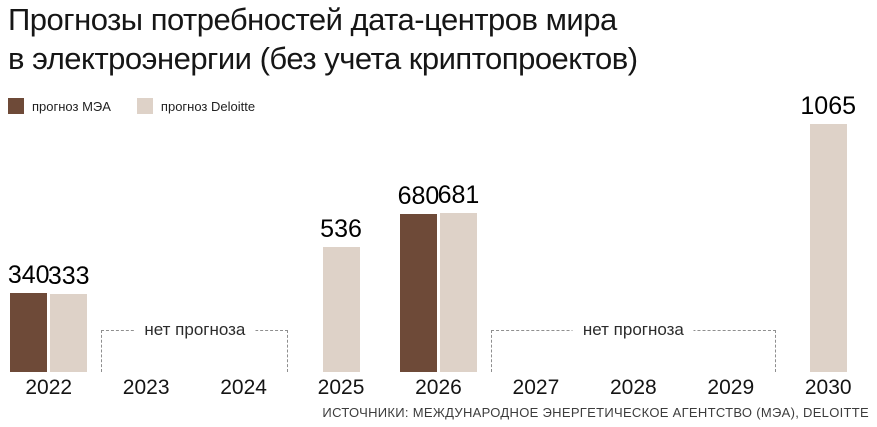 The width and height of the screenshot is (877, 427). Describe the element at coordinates (144, 106) in the screenshot. I see `legend-swatch-deloitte` at that location.